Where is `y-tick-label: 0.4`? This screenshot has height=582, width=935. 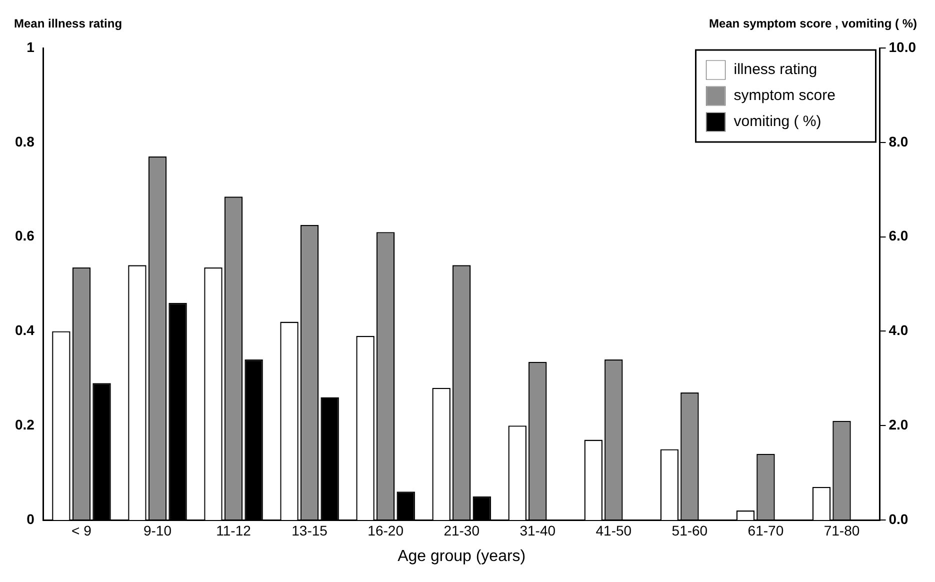
y-tick-label: 0.4 is located at coordinates (24, 330).